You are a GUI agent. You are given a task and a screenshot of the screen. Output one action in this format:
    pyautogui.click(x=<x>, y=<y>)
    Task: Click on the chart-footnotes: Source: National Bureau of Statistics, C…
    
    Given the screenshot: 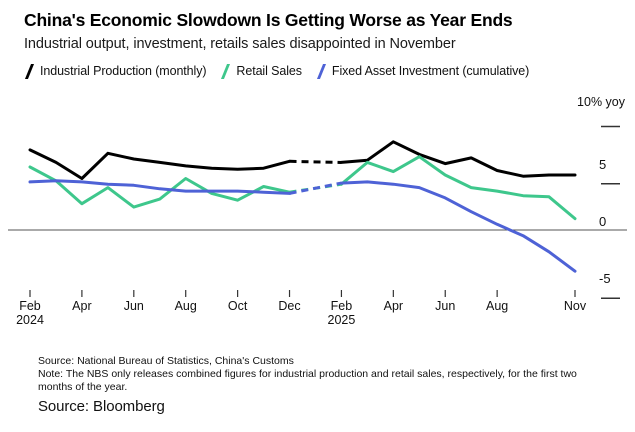 What is the action you would take?
    pyautogui.click(x=318, y=375)
    